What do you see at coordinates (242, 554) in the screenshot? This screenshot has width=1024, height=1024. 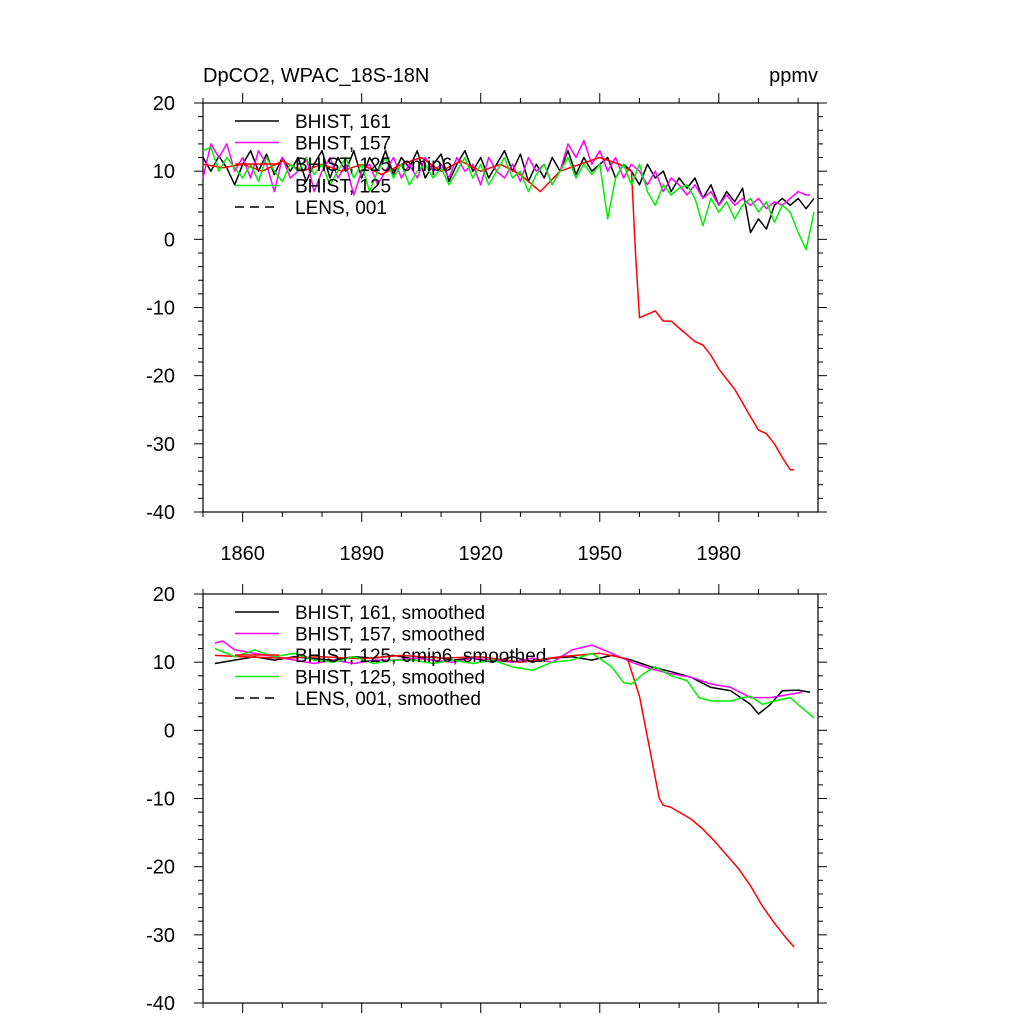 I see `x-tick-label: 1860` at bounding box center [242, 554].